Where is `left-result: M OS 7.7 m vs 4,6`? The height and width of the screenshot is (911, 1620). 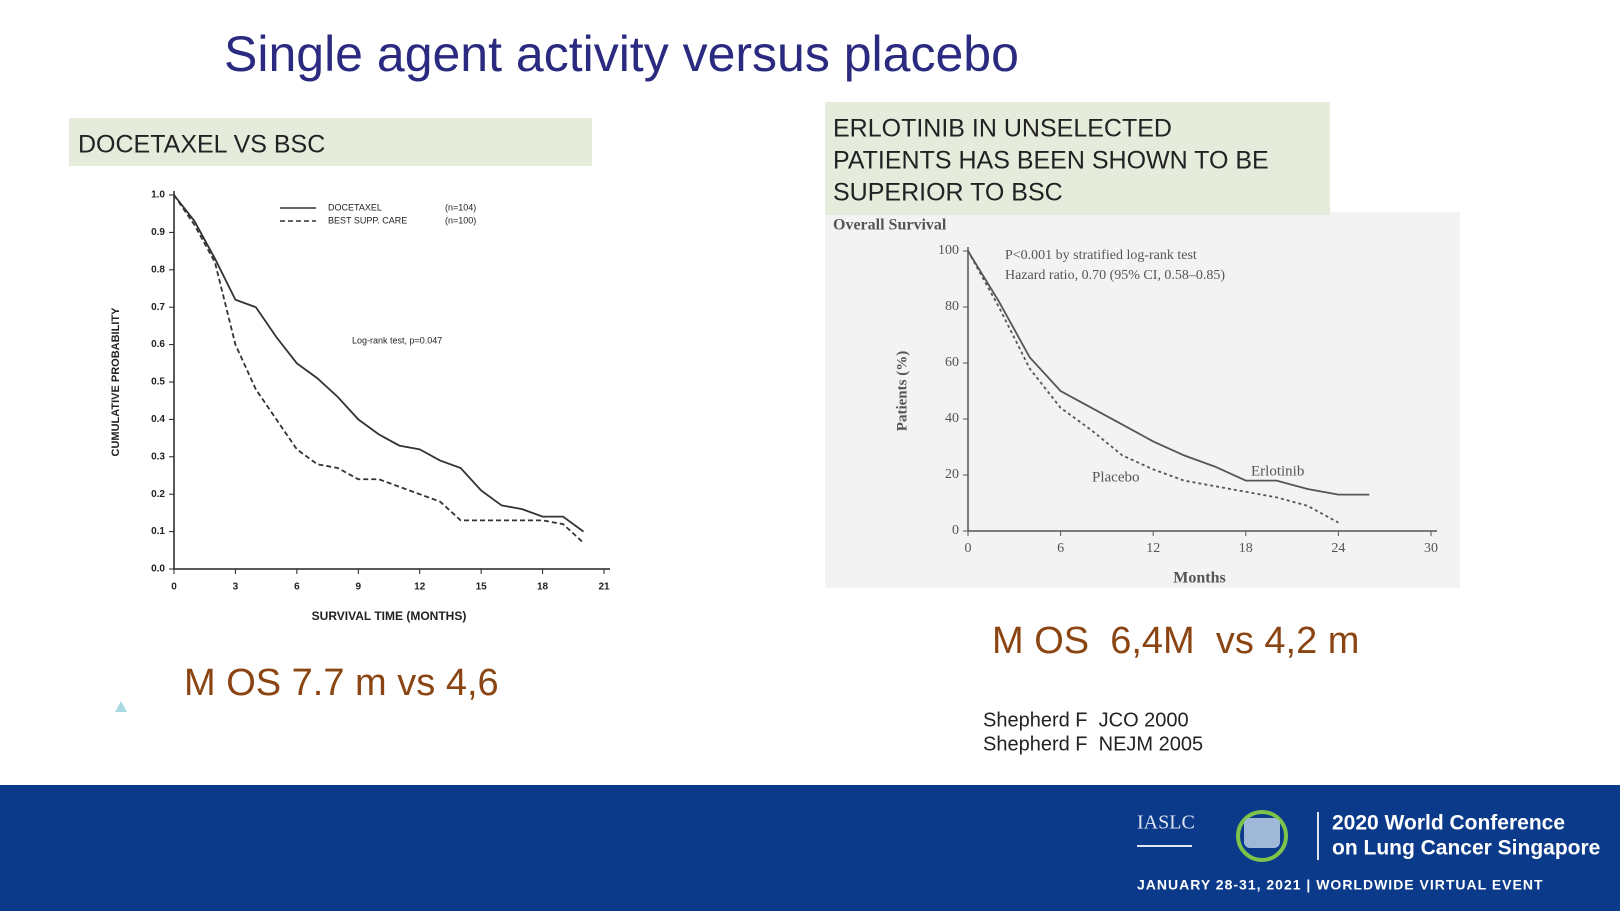
left-result: M OS 7.7 m vs 4,6 is located at coordinates (341, 683).